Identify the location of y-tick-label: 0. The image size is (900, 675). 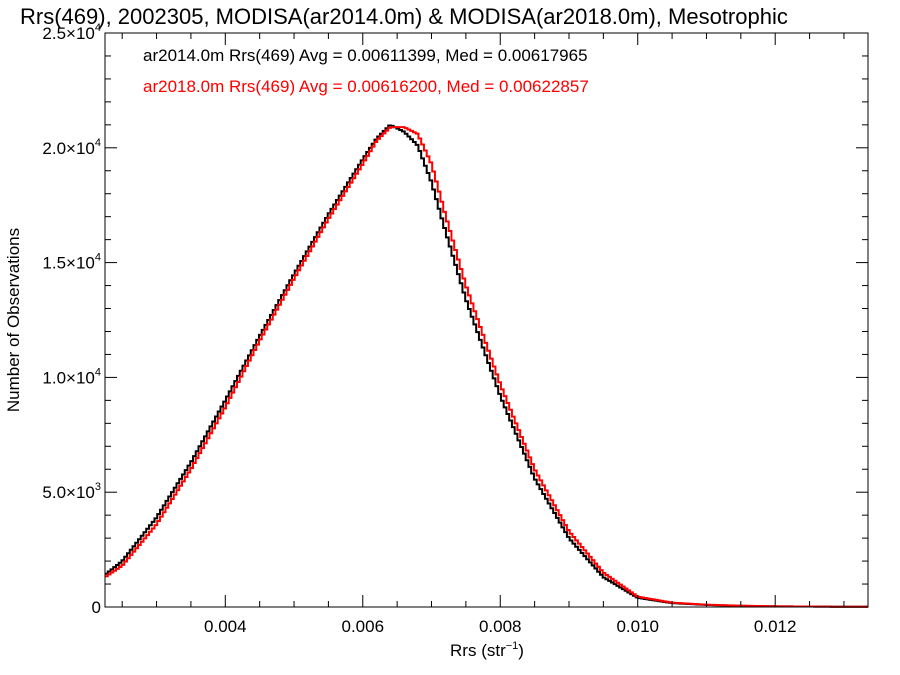
(96, 607).